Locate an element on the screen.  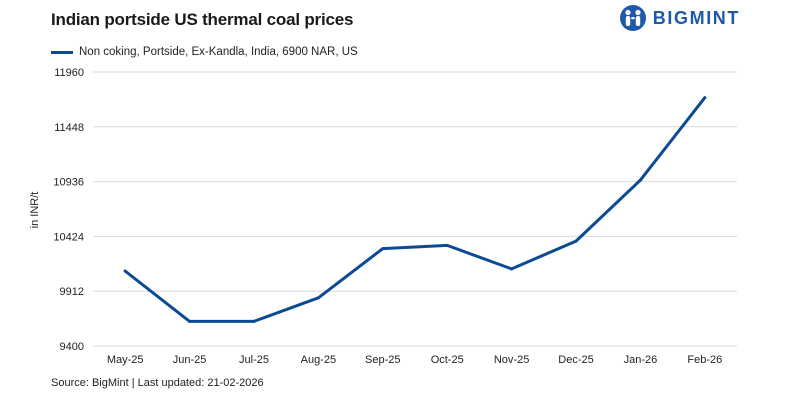
y-tick-label: 10936 is located at coordinates (68, 183).